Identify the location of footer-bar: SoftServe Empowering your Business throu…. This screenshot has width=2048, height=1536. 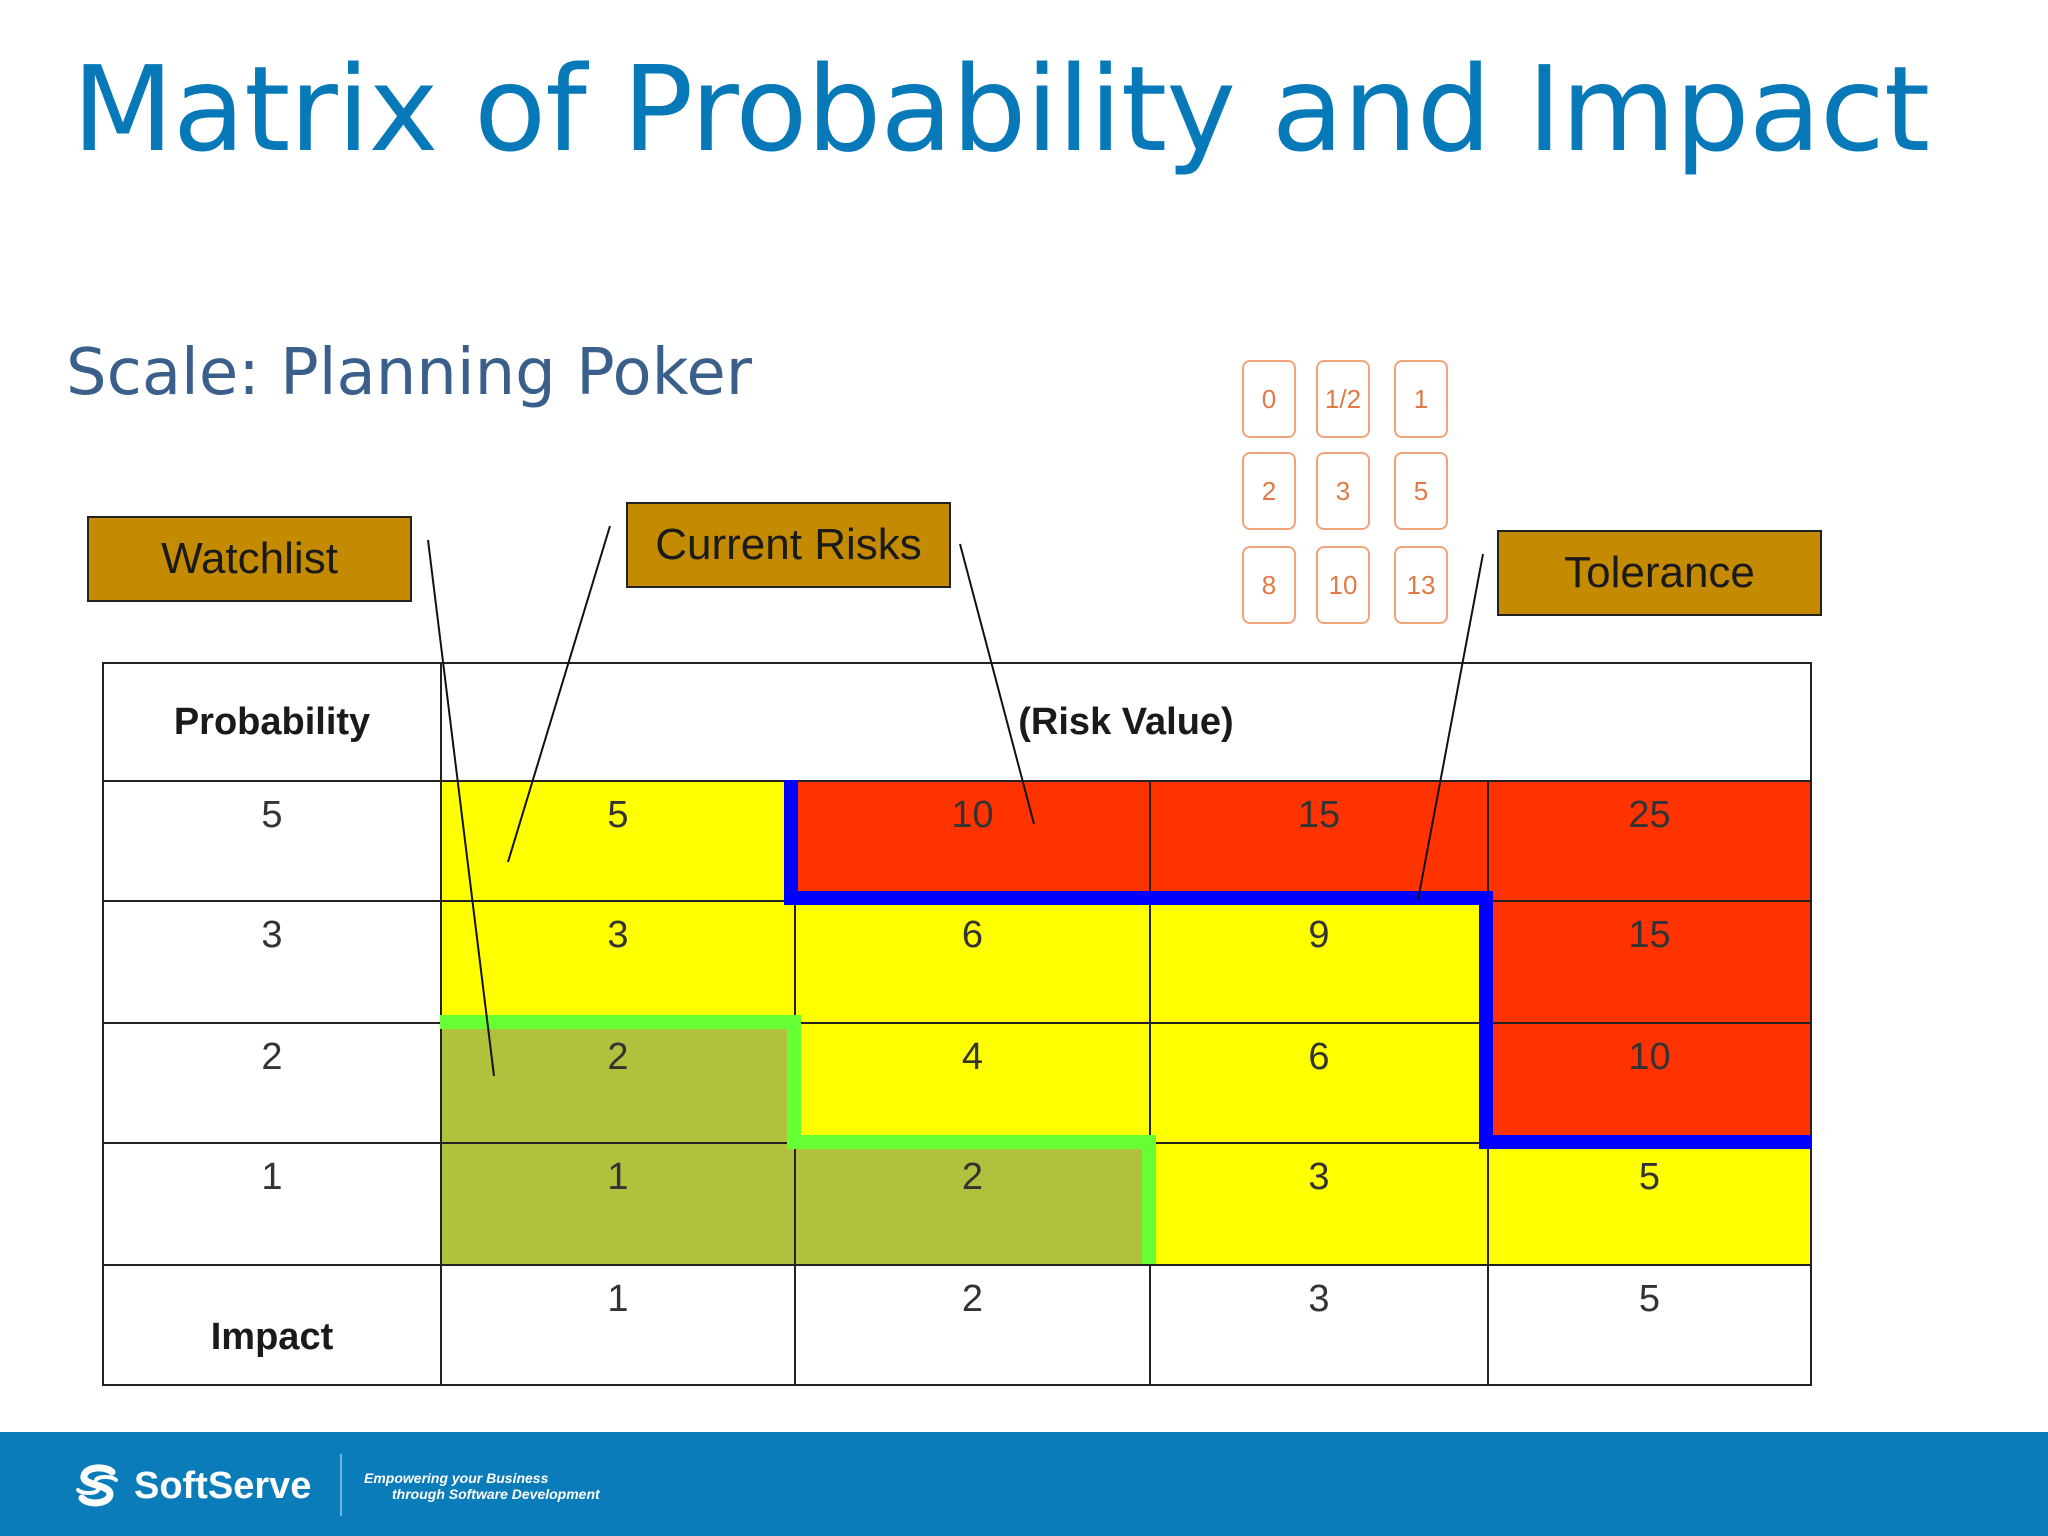
(1024, 1484).